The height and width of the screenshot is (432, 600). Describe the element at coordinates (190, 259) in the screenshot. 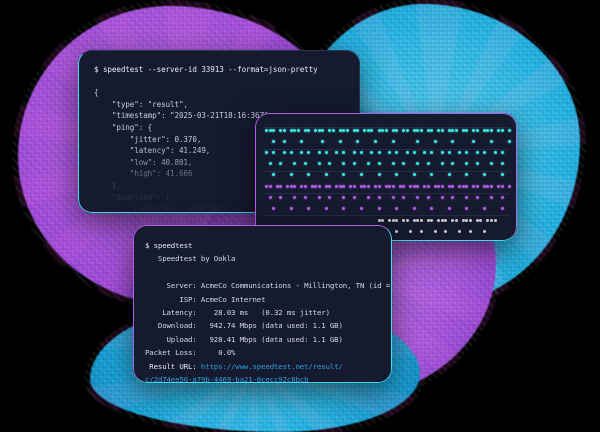

I see `result-title: Speedtest by Ookla` at that location.